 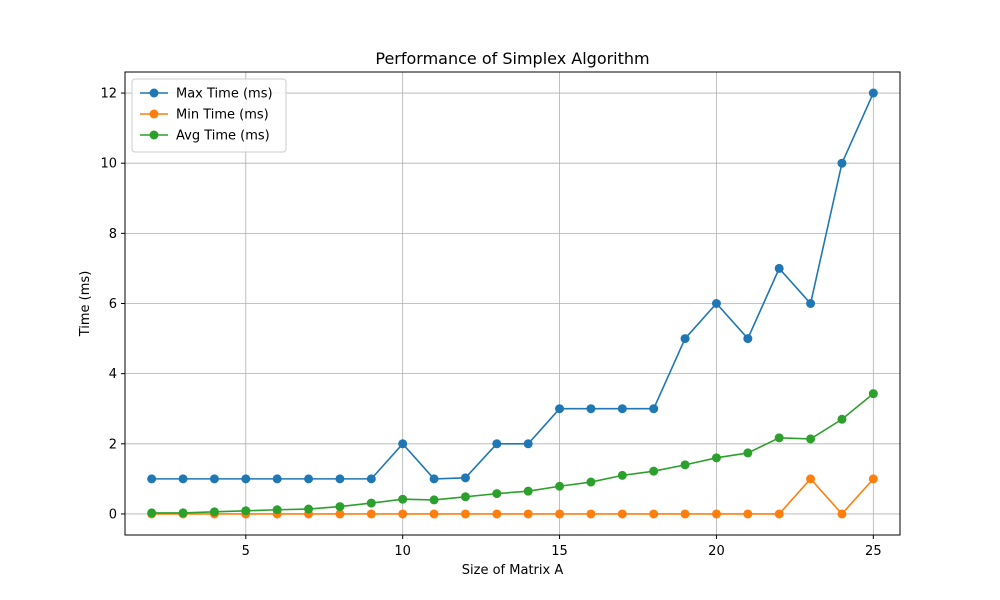 I want to click on x-axis-label: Size of Matrix A, so click(x=513, y=570).